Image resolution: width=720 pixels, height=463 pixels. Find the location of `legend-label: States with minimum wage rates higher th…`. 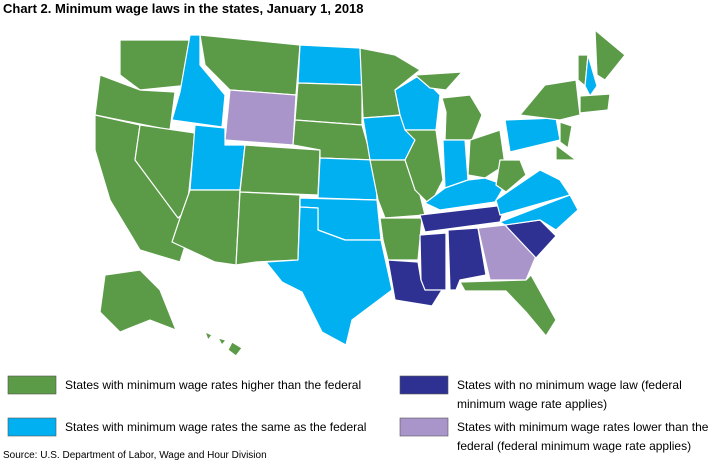

legend-label: States with minimum wage rates higher th… is located at coordinates (213, 385).